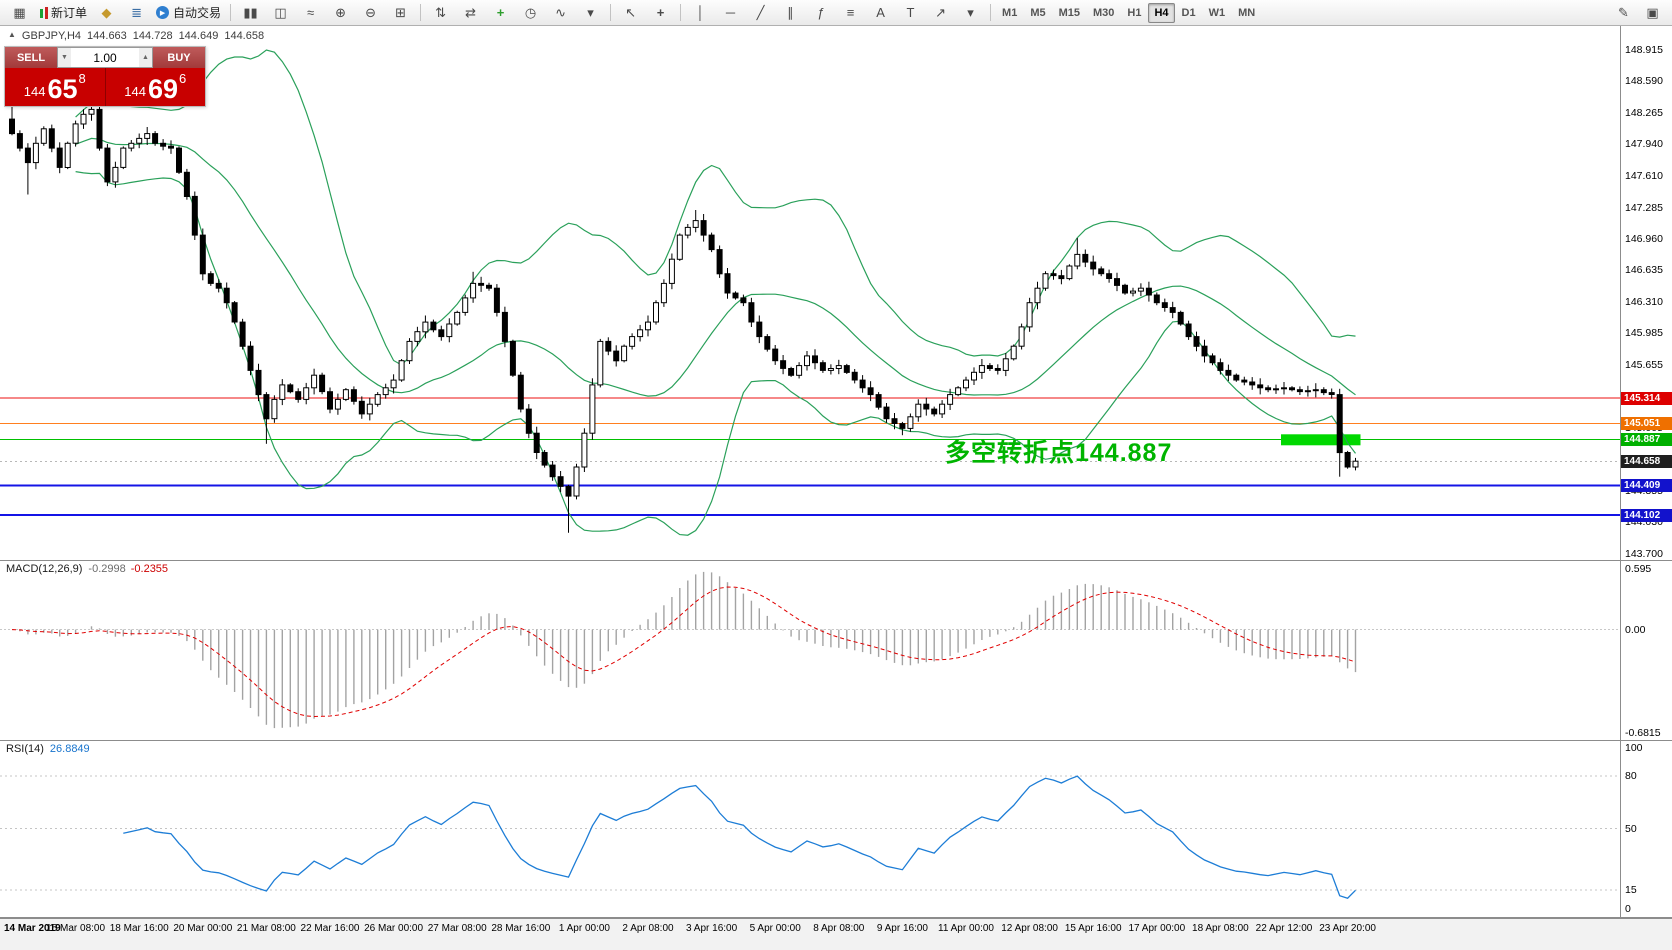  Describe the element at coordinates (370, 12) in the screenshot. I see `zoom-out-icon: ⊖` at that location.